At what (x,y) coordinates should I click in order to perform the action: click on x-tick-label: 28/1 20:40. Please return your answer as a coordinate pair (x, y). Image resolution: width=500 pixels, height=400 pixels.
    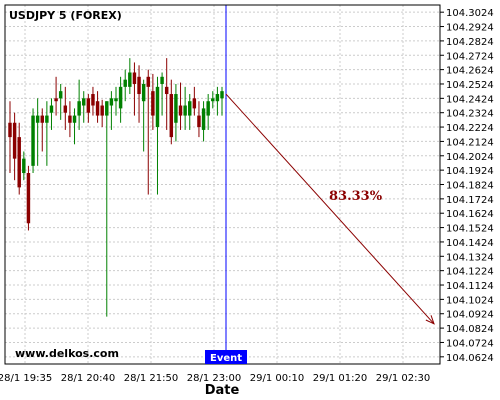
    Looking at the image, I should click on (88, 378).